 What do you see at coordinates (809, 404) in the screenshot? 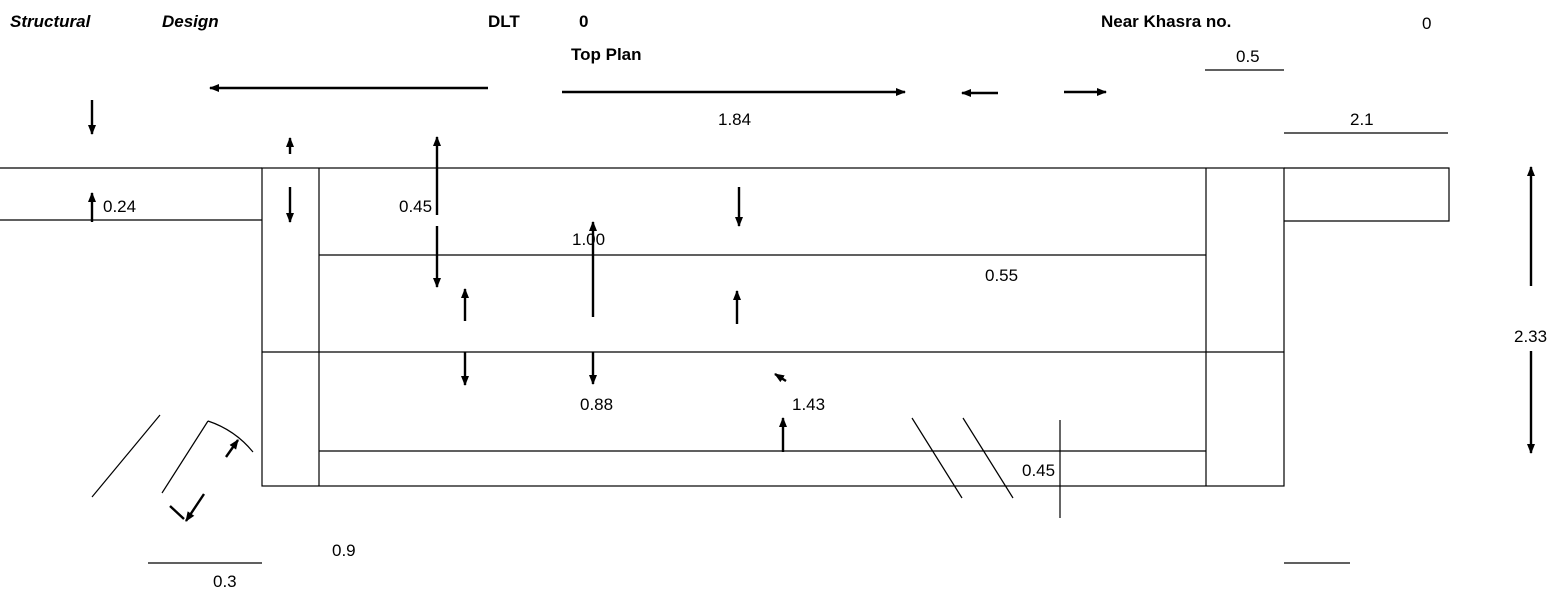
I see `dim-label-1-43: 1.43` at bounding box center [809, 404].